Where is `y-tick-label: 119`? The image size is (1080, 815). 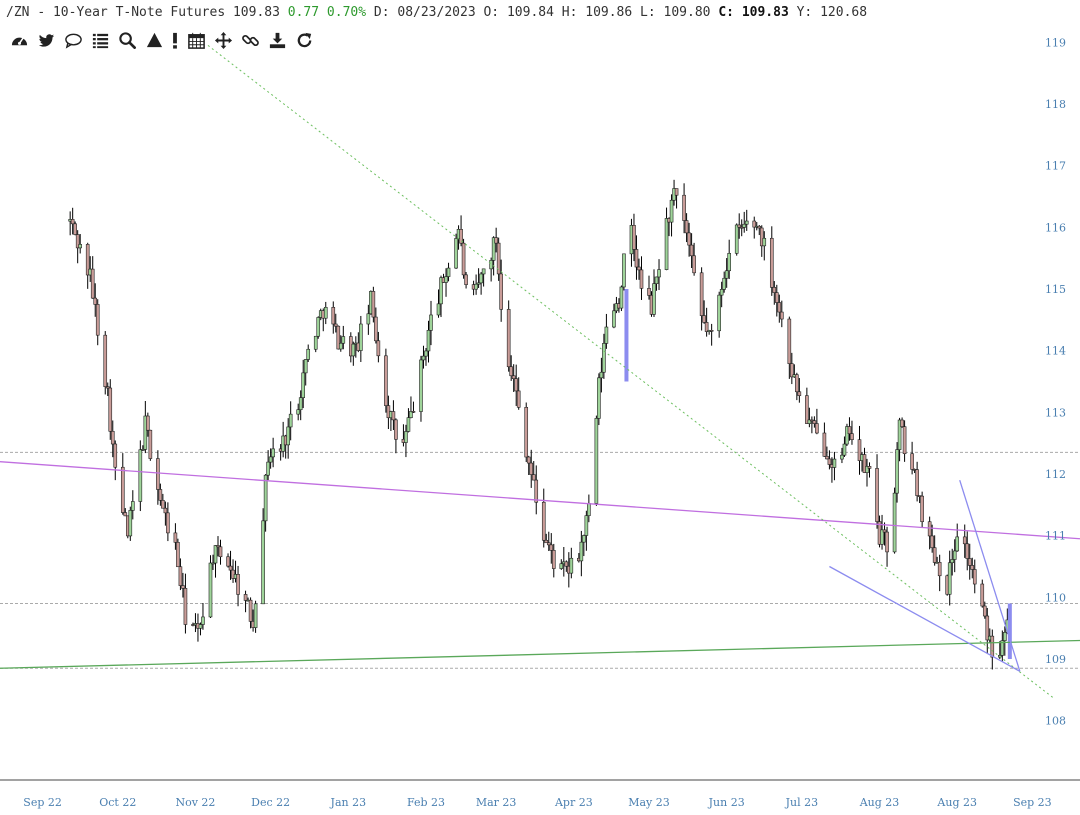 y-tick-label: 119 is located at coordinates (1055, 42).